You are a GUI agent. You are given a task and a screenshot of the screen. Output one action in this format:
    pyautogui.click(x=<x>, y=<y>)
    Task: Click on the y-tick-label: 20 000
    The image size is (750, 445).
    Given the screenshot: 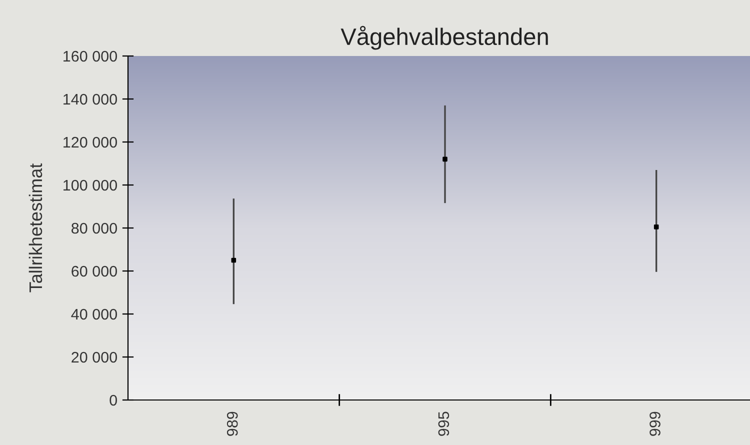 What is the action you would take?
    pyautogui.click(x=94, y=357)
    